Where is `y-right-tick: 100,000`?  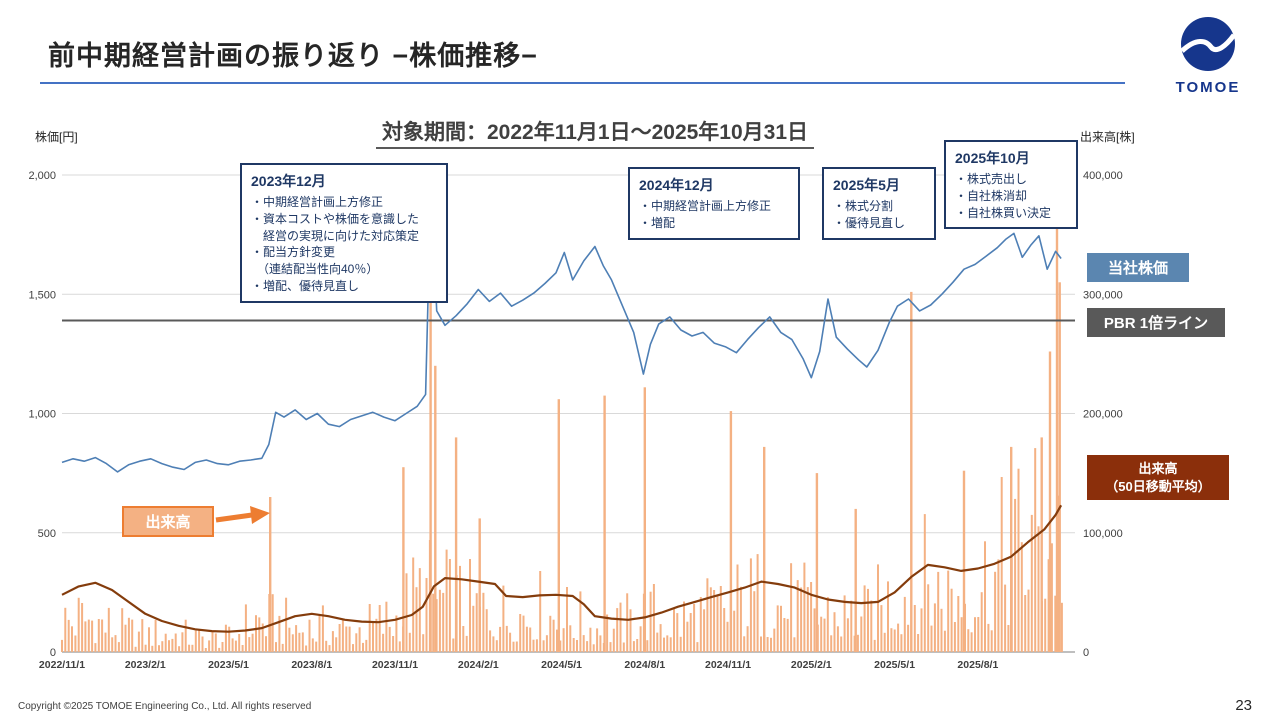
y-right-tick: 100,000 is located at coordinates (1103, 534).